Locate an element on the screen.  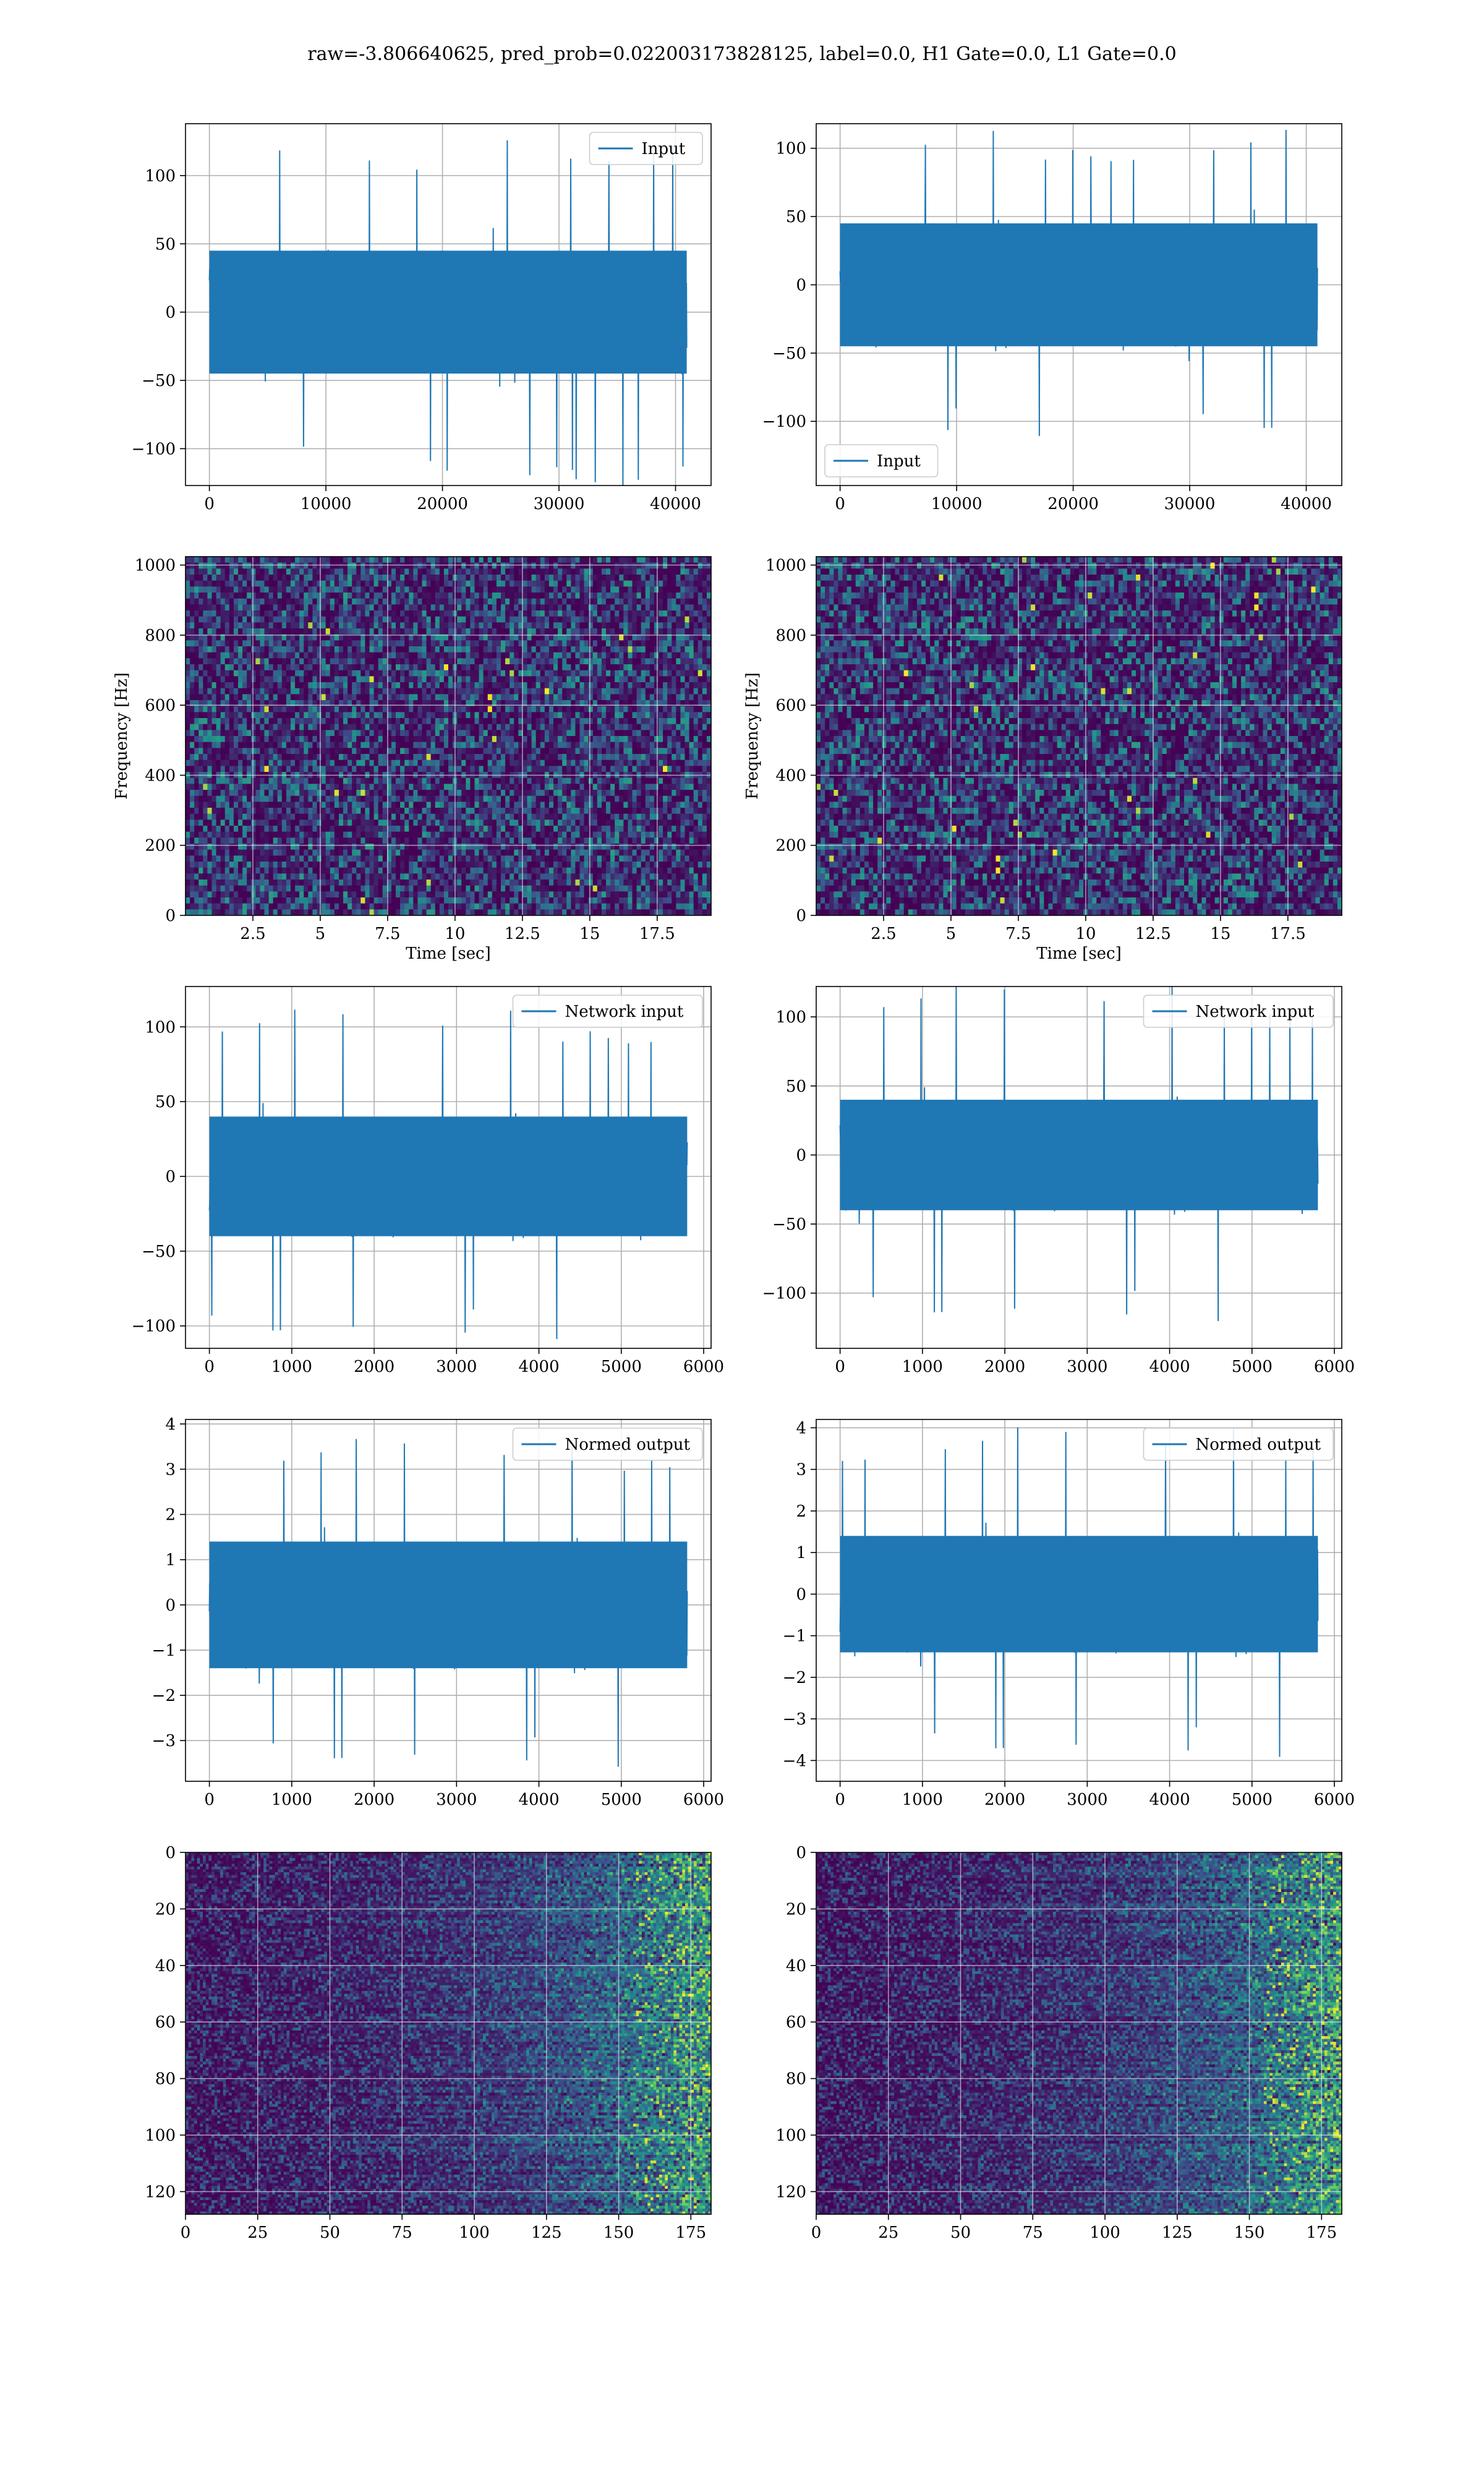
y-tick-label: 600 is located at coordinates (160, 705).